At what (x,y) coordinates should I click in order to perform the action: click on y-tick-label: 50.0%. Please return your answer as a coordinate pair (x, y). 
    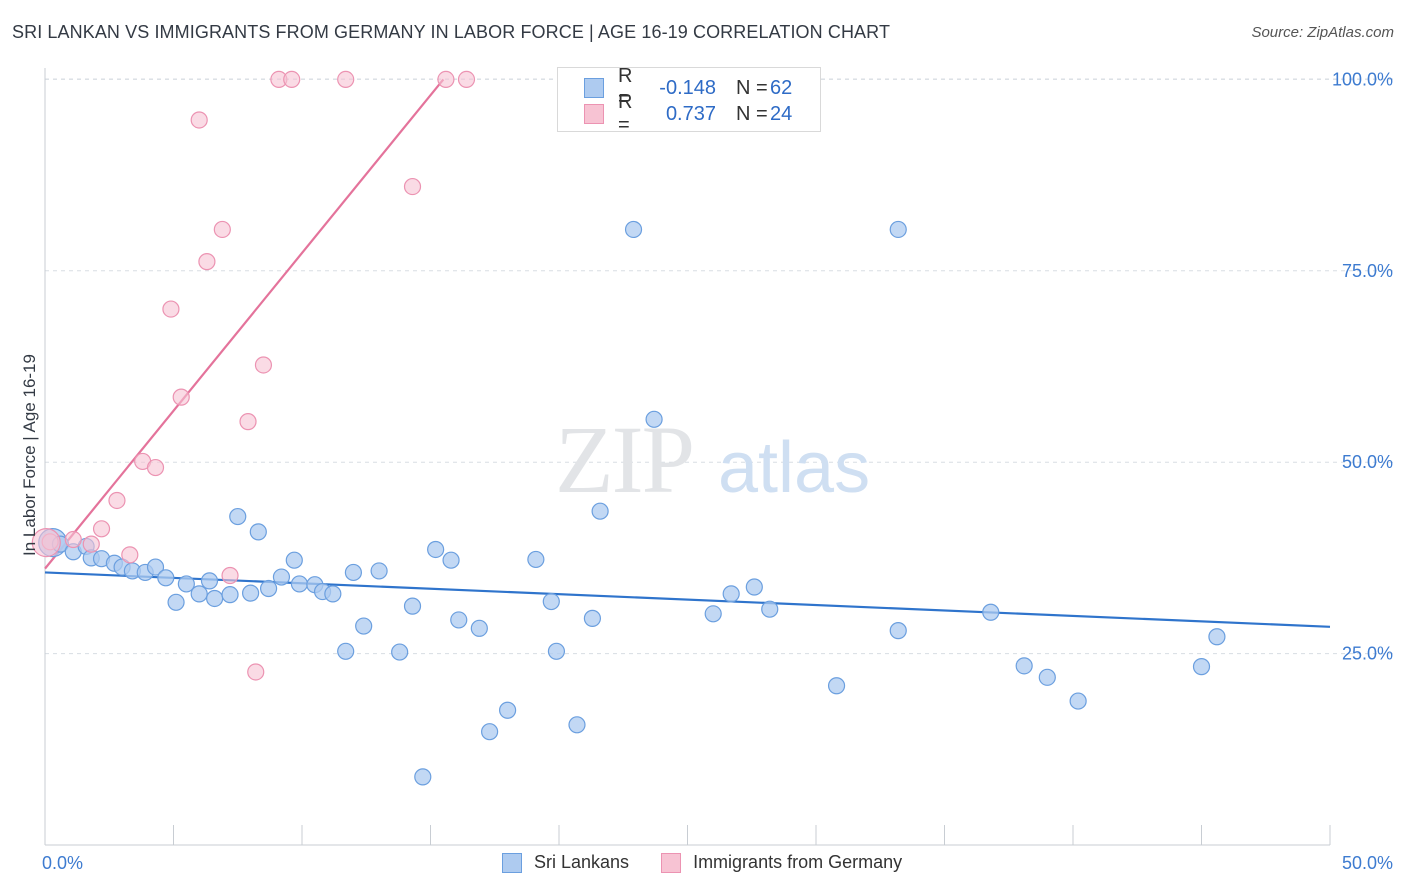
    Looking at the image, I should click on (1367, 462).